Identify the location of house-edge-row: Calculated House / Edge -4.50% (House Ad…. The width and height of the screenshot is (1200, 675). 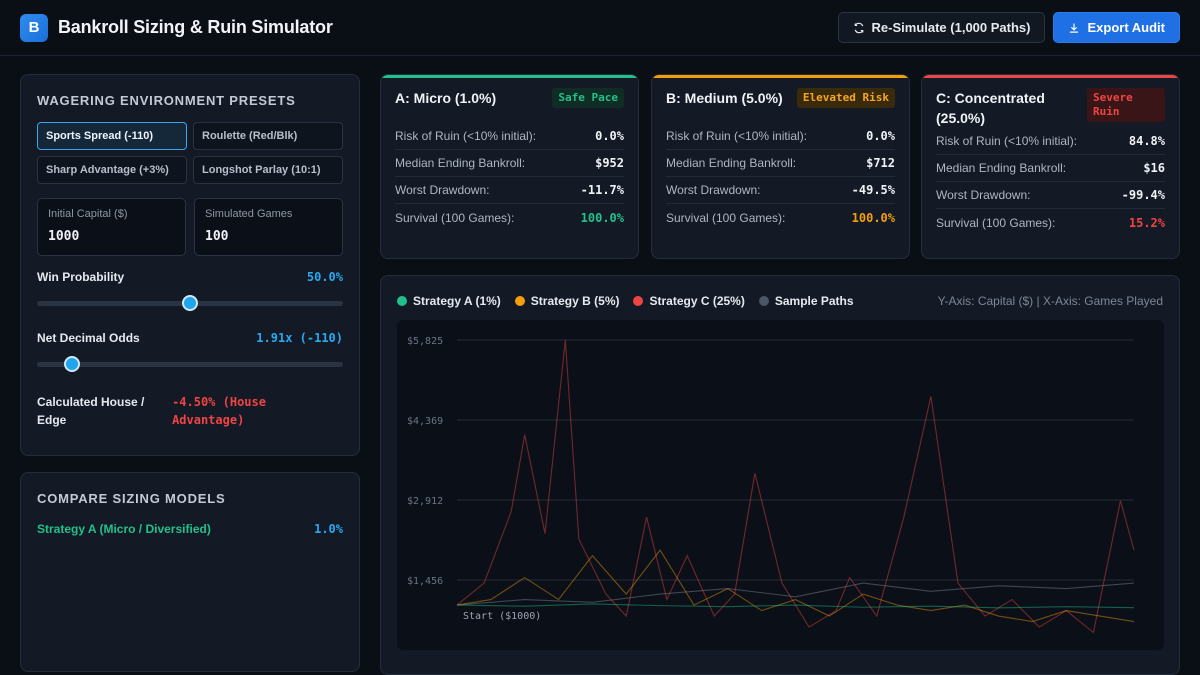
(190, 411).